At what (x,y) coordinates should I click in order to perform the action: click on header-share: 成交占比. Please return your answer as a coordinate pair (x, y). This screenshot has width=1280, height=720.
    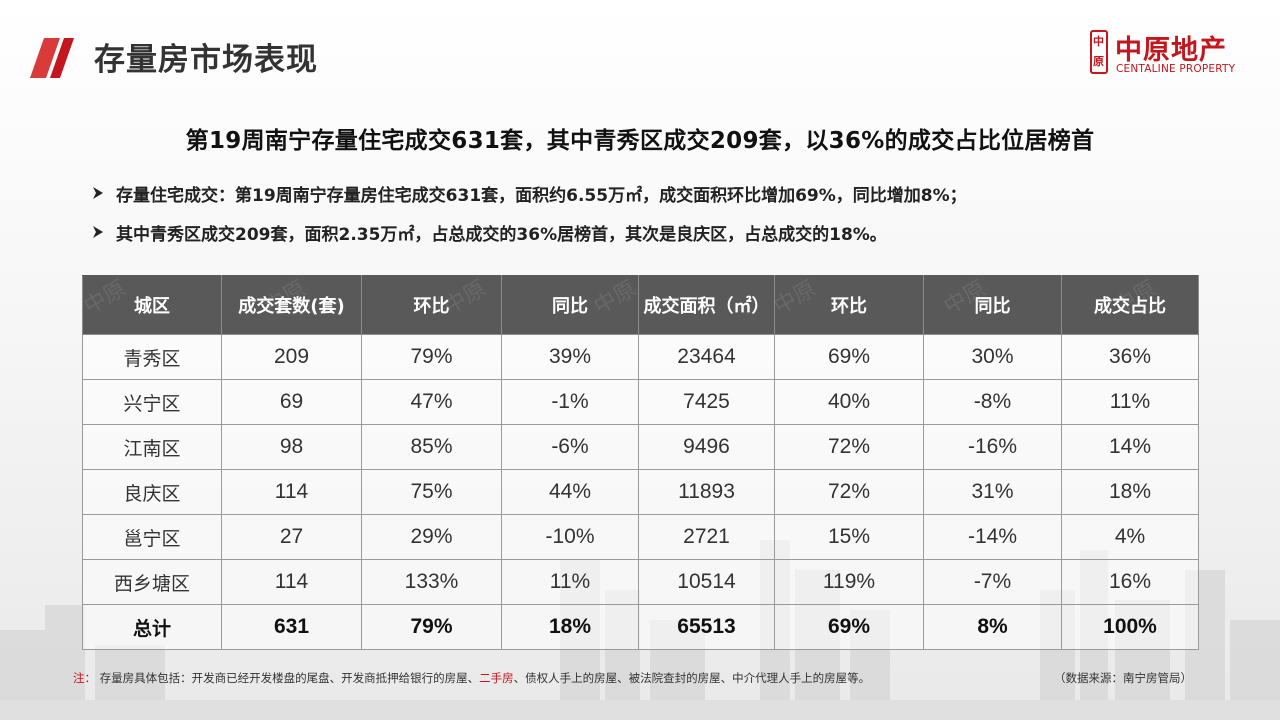
    Looking at the image, I should click on (1130, 305).